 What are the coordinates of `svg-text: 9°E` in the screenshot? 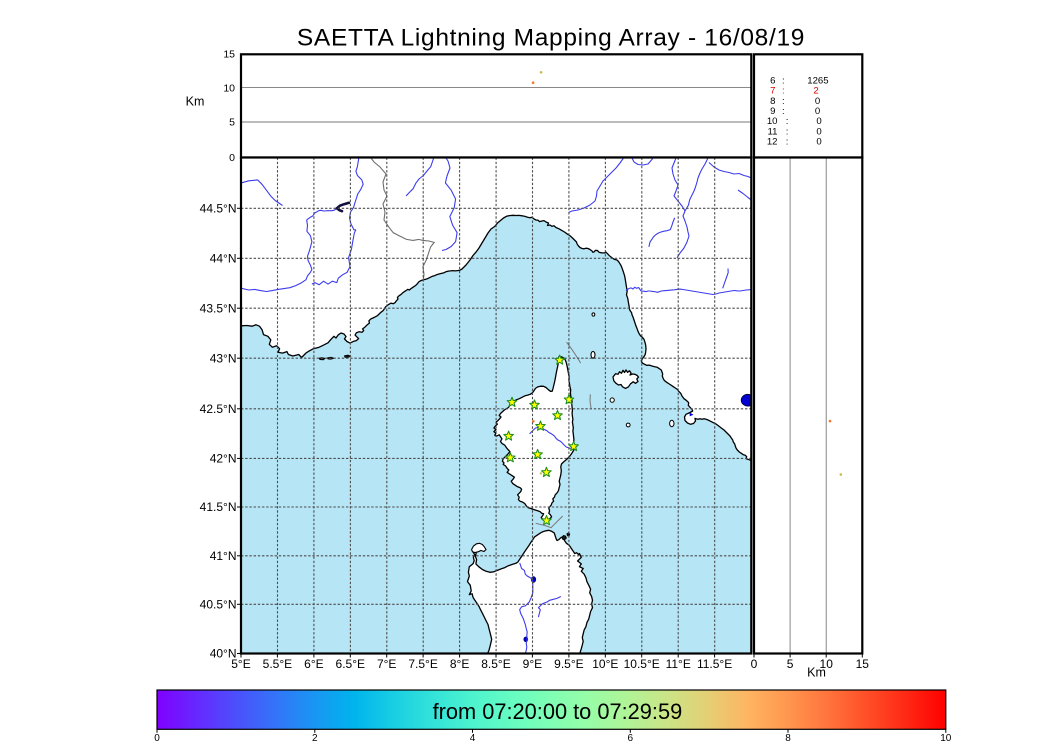 It's located at (532, 664).